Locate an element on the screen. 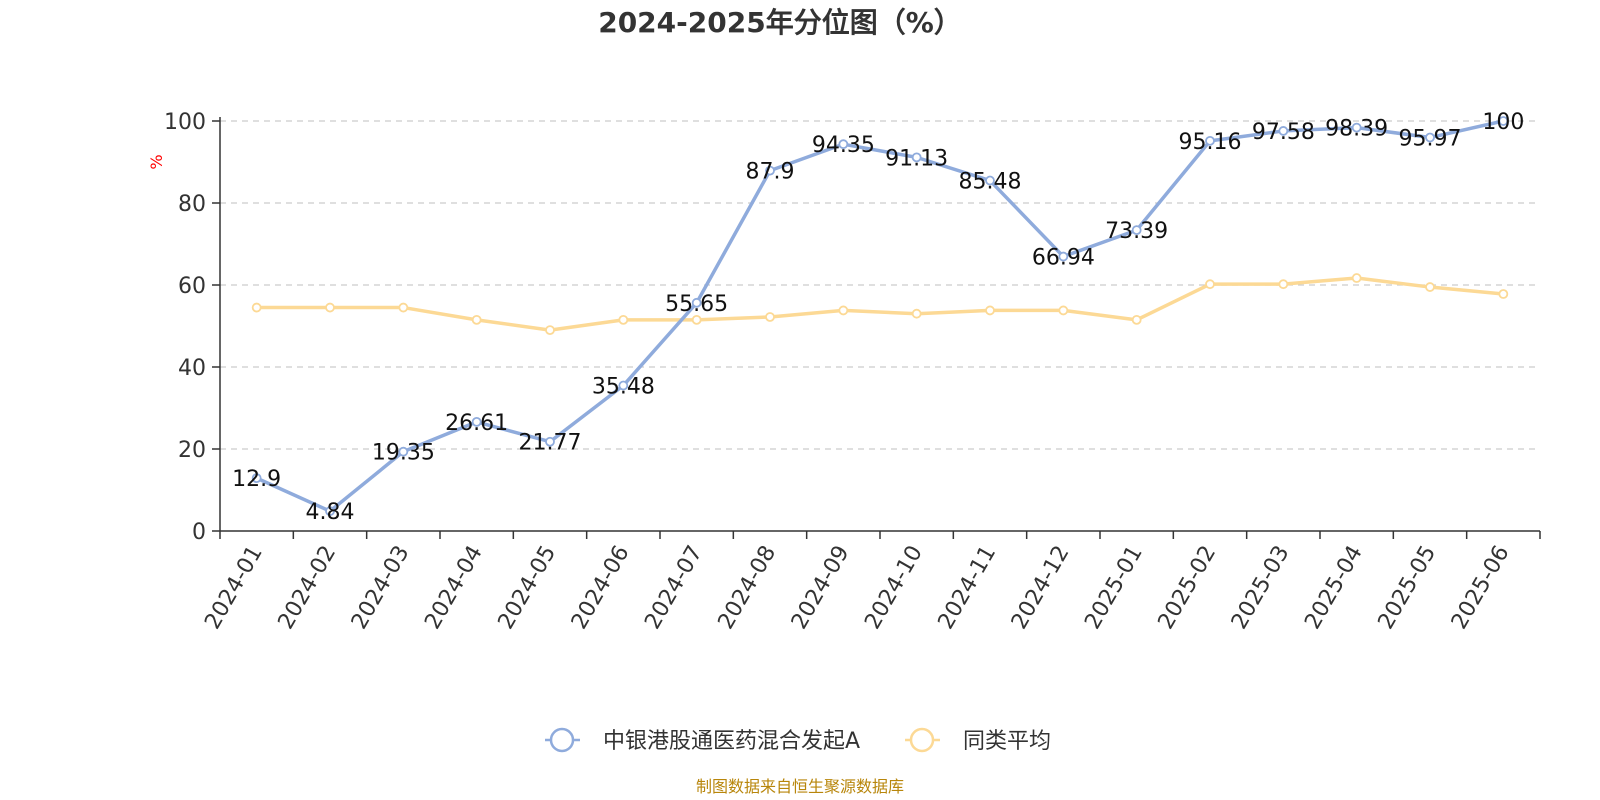 The height and width of the screenshot is (800, 1600). x-tick-label: 2025-03 is located at coordinates (1261, 588).